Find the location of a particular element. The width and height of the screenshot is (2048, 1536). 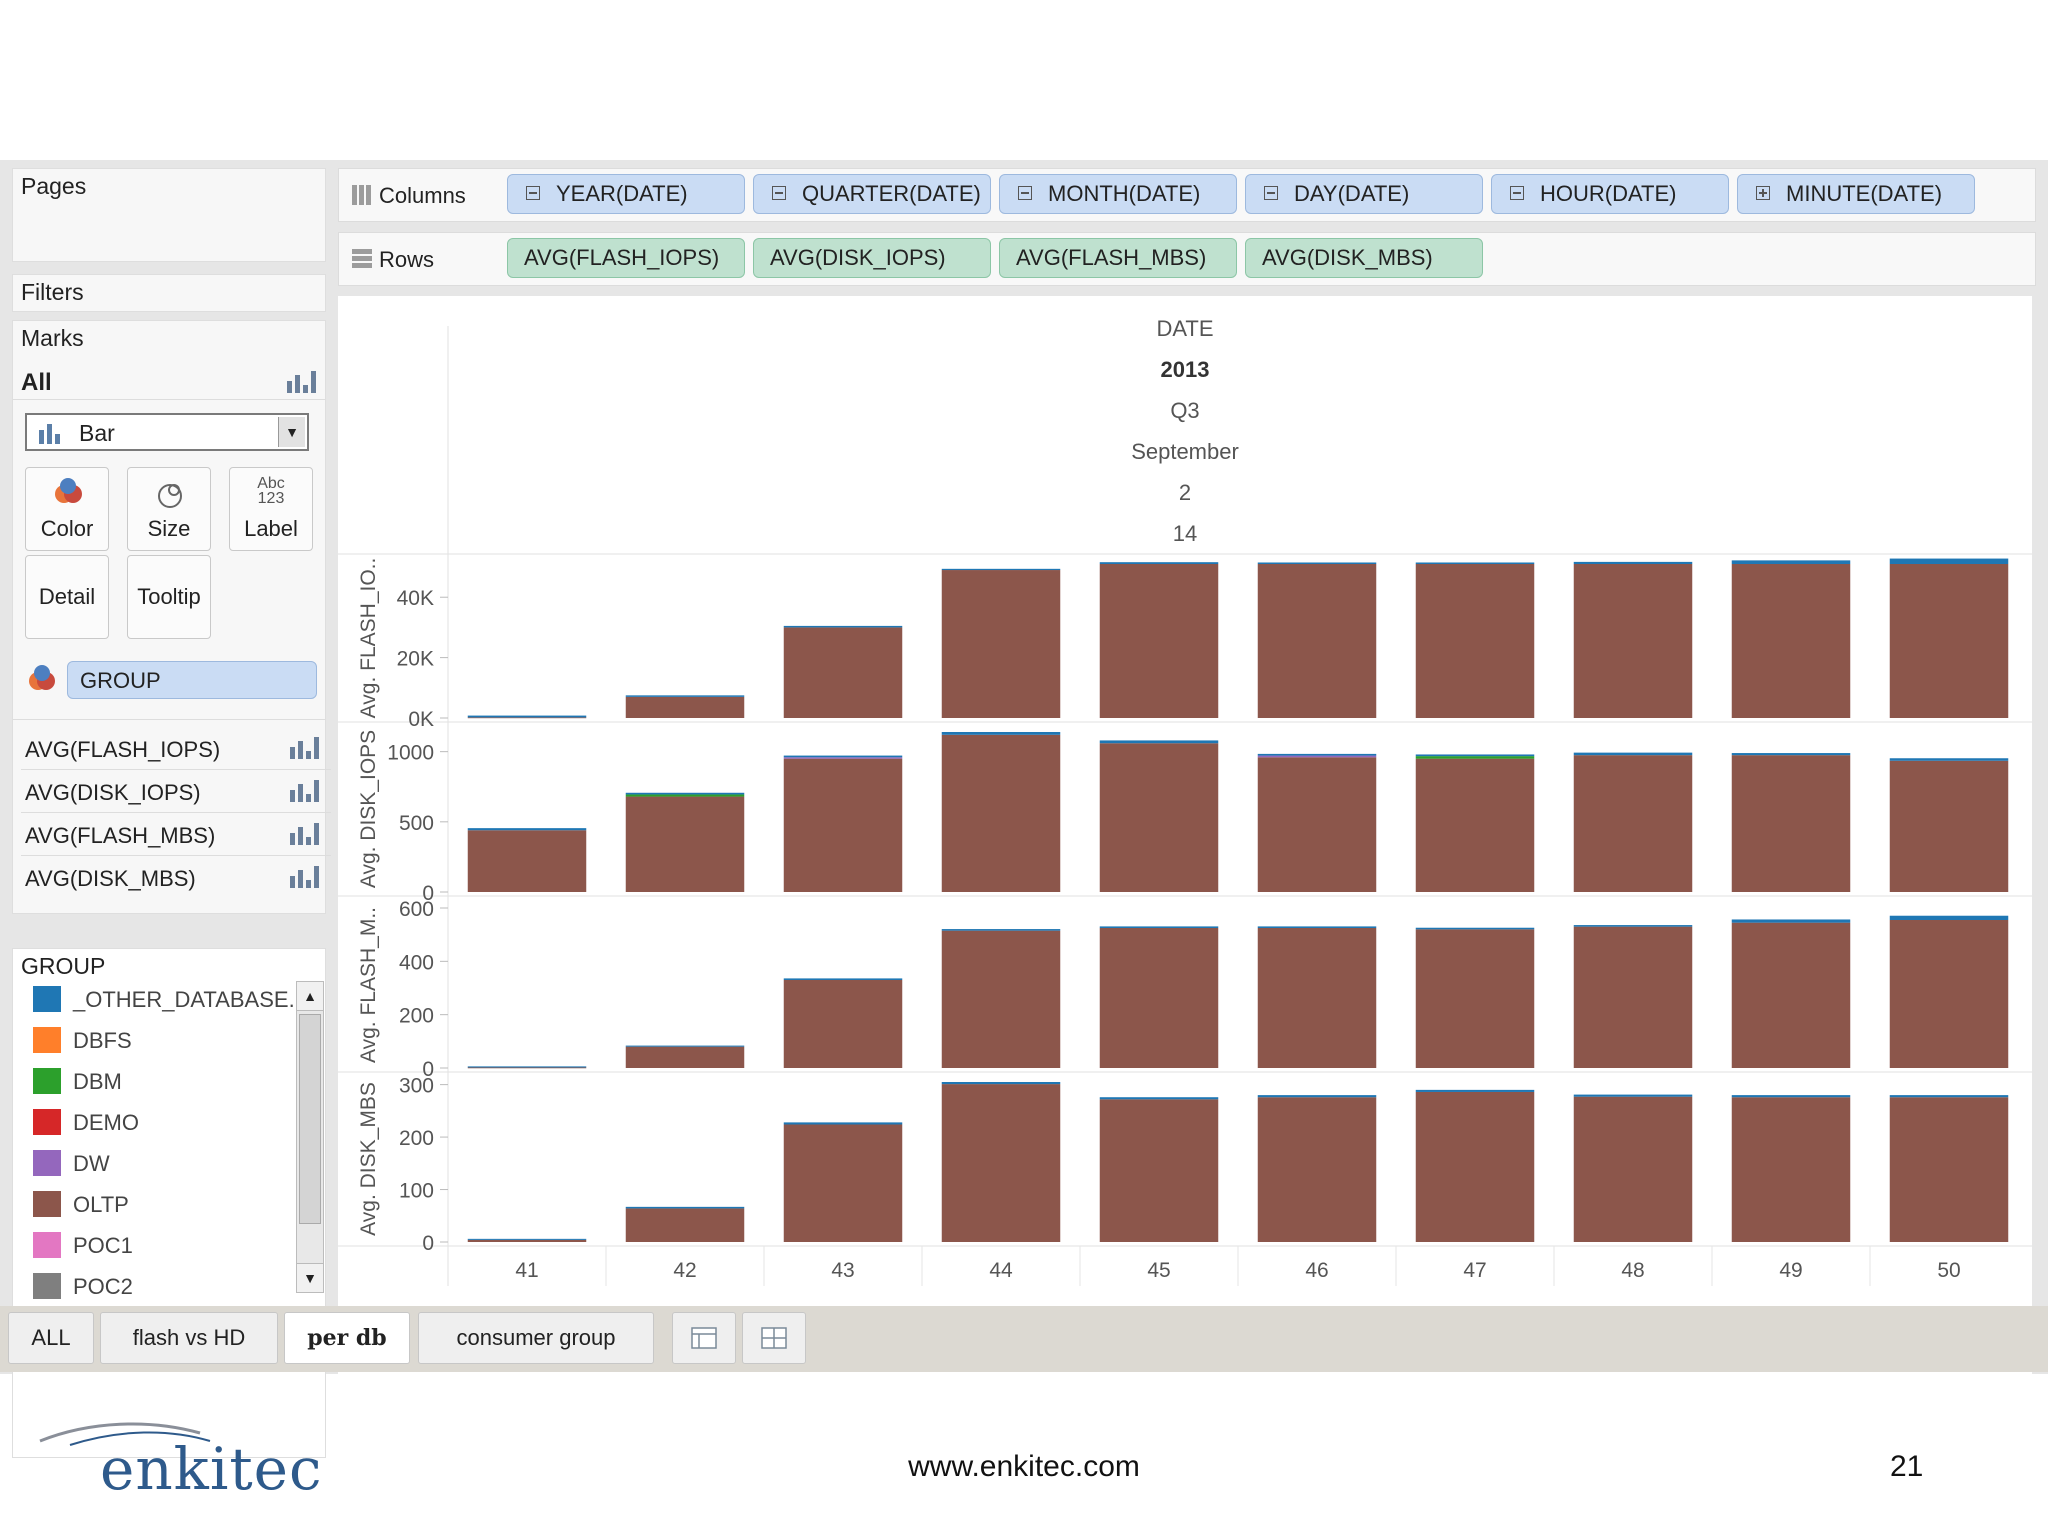

legend-item: POC1 is located at coordinates (157, 1246).